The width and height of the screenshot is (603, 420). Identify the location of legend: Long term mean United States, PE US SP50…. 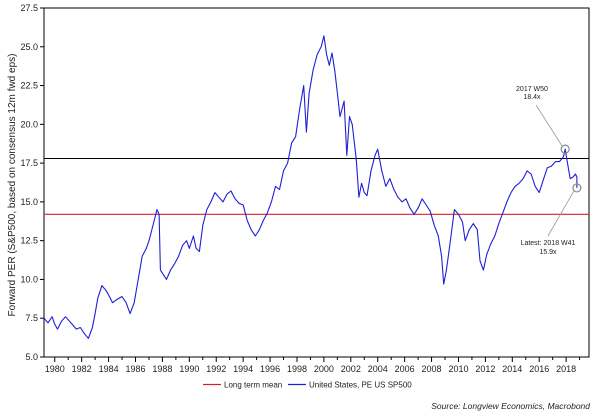
(307, 385).